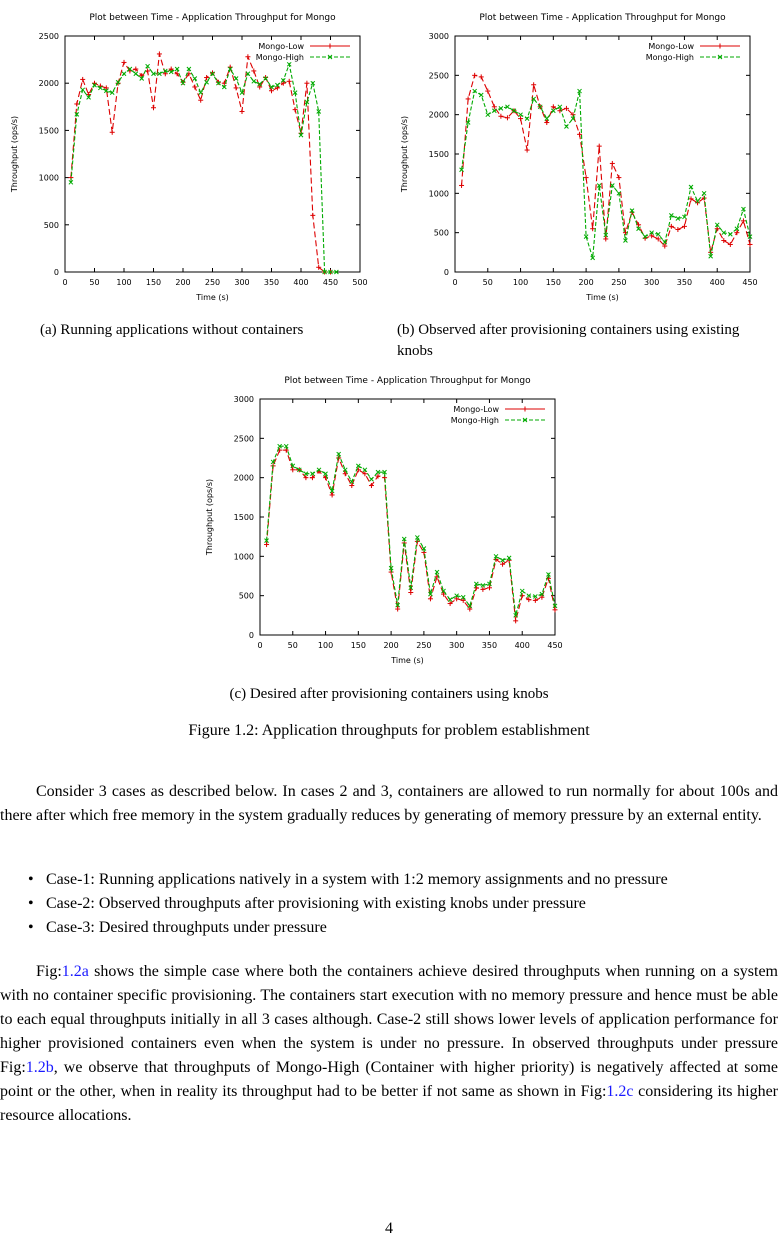 This screenshot has height=1238, width=778. What do you see at coordinates (244, 517) in the screenshot?
I see `y-tick-label: 1500` at bounding box center [244, 517].